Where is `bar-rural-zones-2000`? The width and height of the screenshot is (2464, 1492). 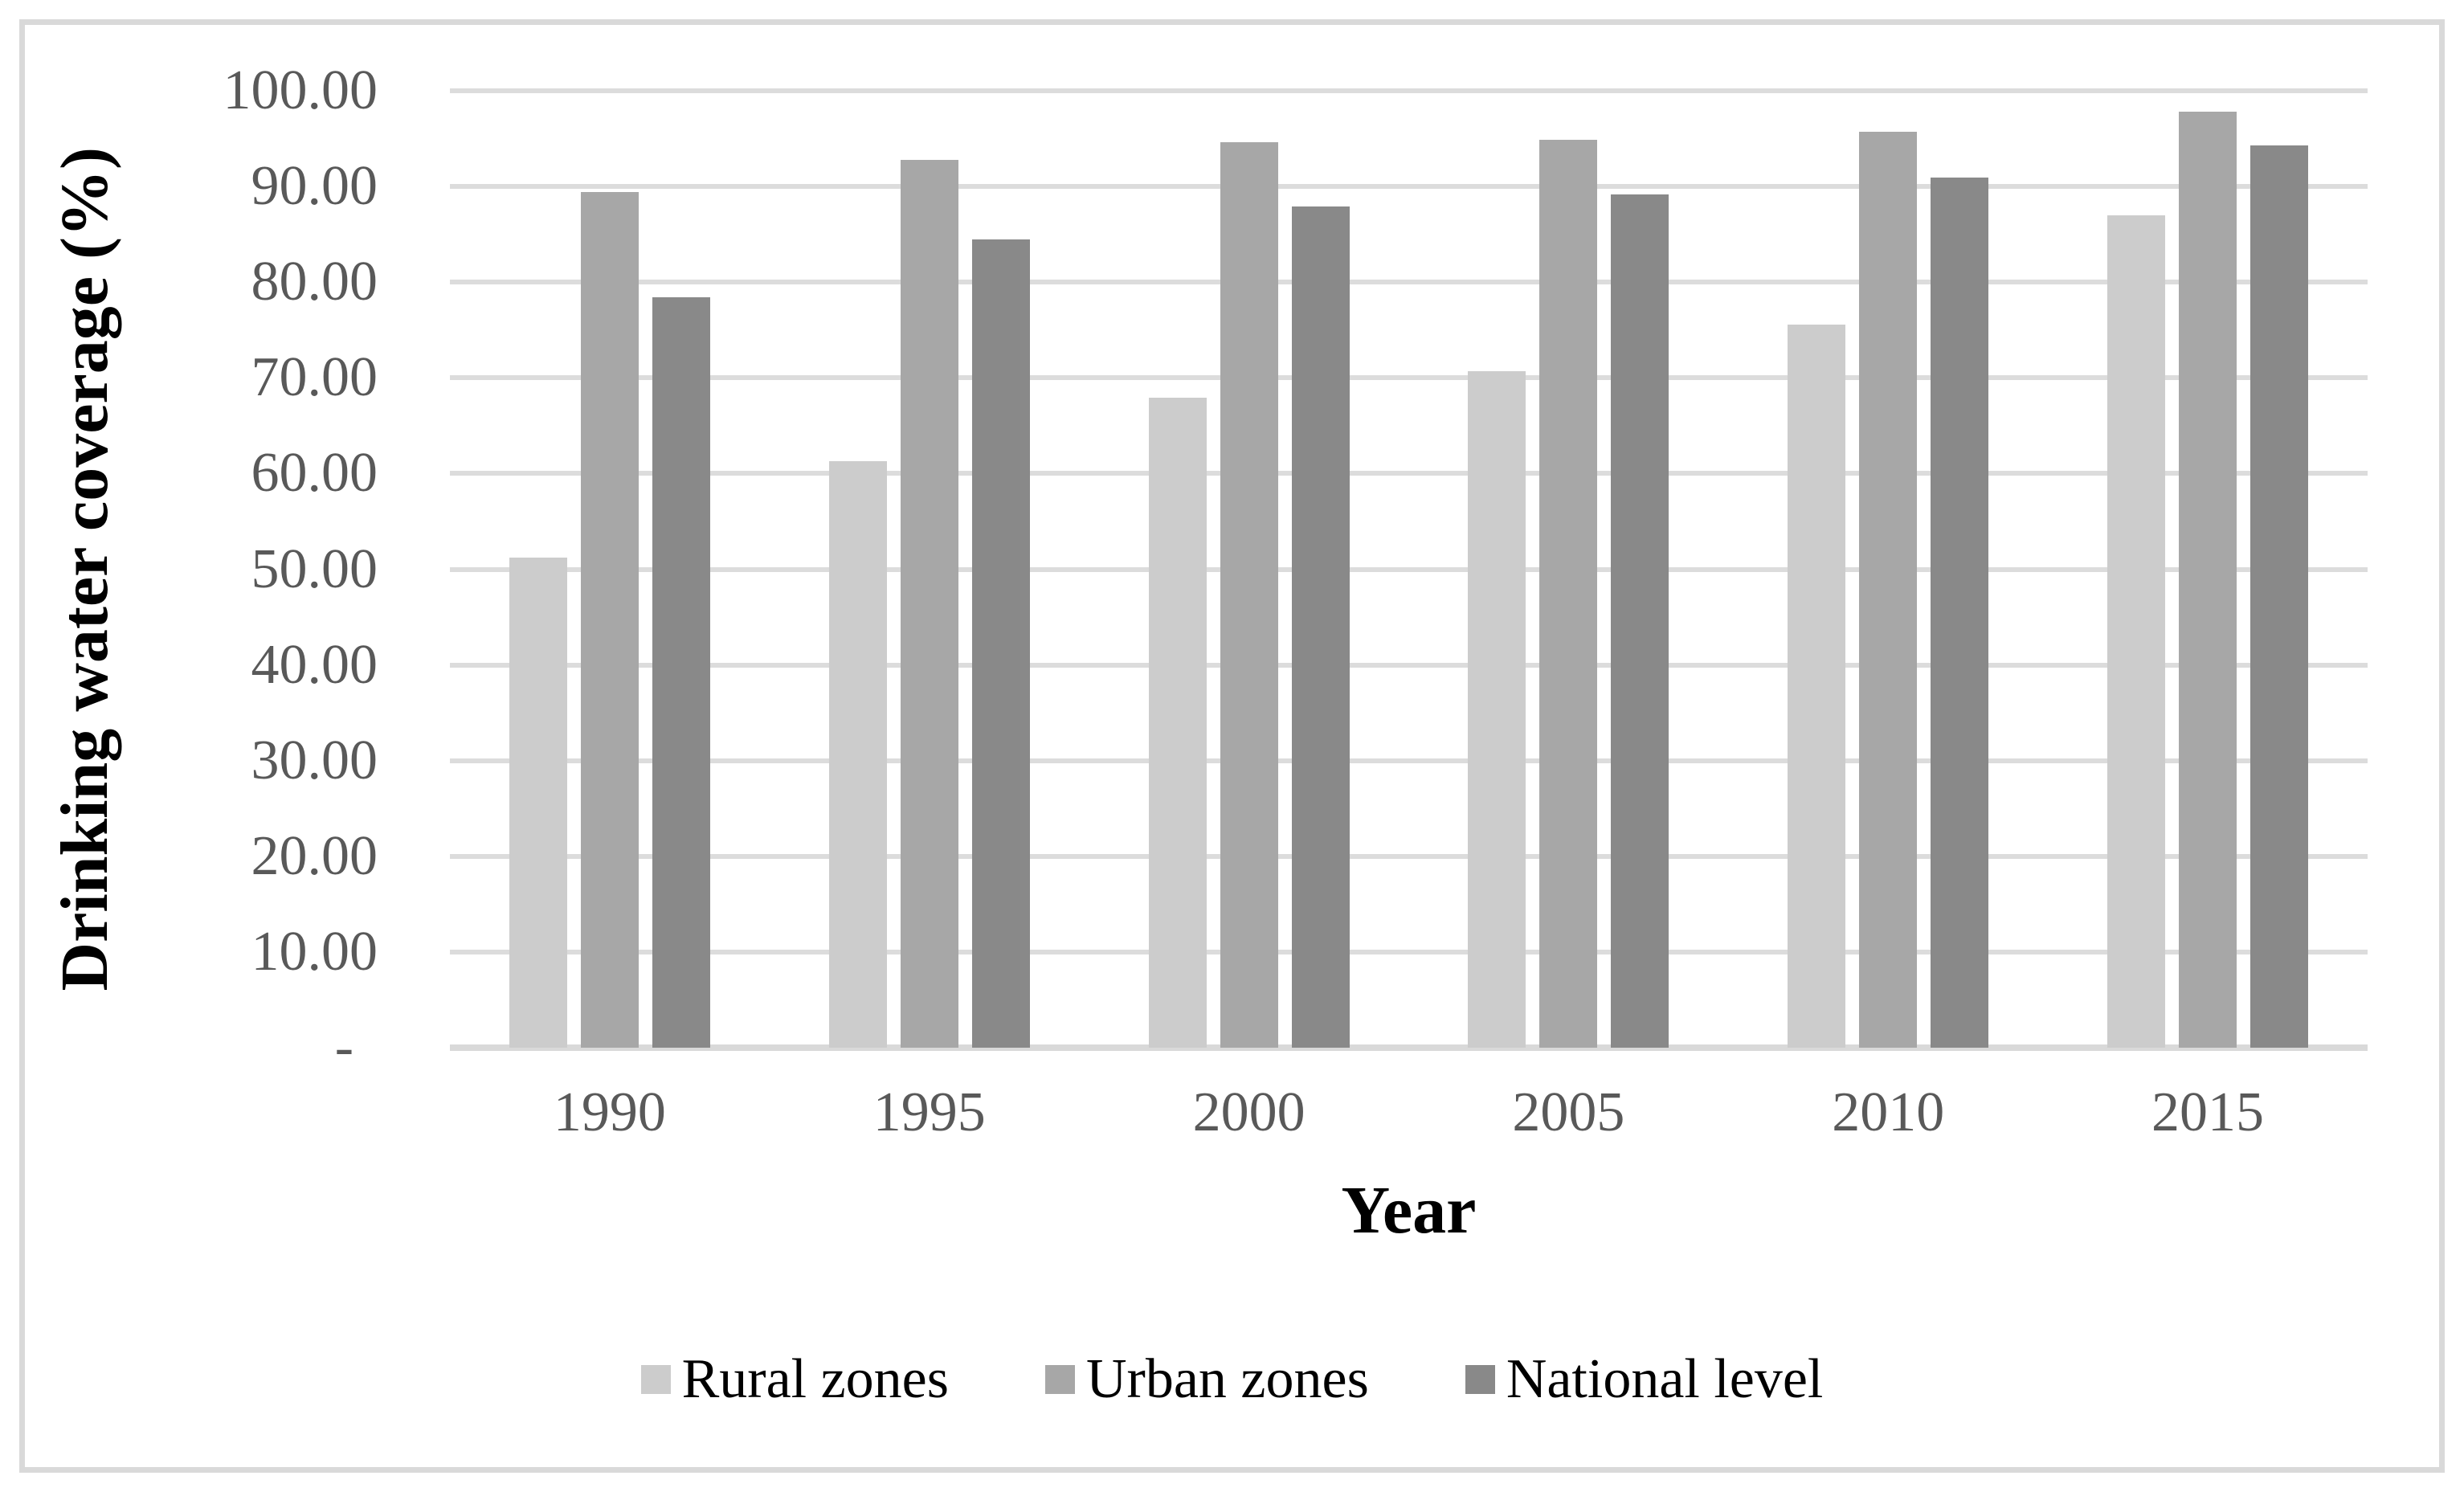
bar-rural-zones-2000 is located at coordinates (1177, 723).